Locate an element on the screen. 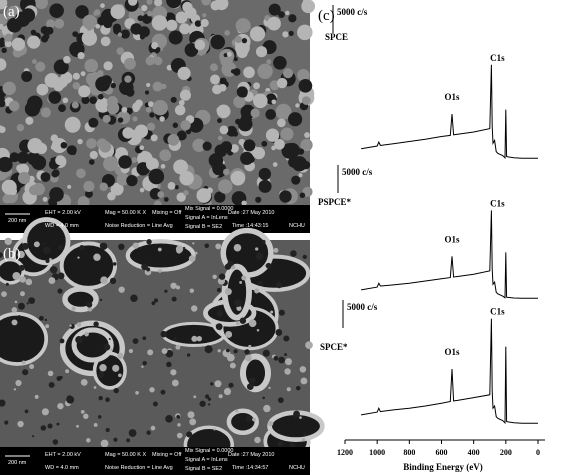 The height and width of the screenshot is (475, 566). spectrum is located at coordinates (449, 371).